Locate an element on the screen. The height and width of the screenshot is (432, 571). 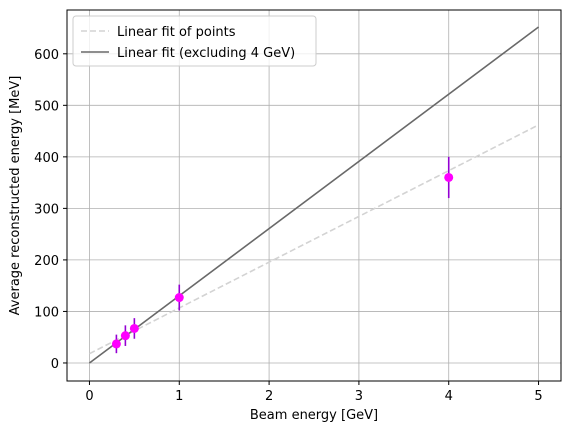
x-tick-label: 3 is located at coordinates (359, 396).